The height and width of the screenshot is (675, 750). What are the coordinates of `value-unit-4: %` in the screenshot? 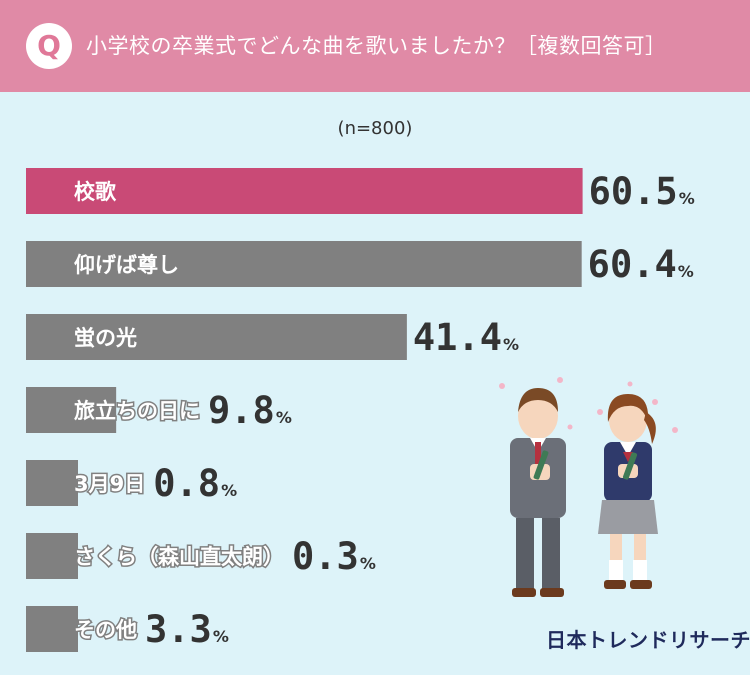 It's located at (229, 490).